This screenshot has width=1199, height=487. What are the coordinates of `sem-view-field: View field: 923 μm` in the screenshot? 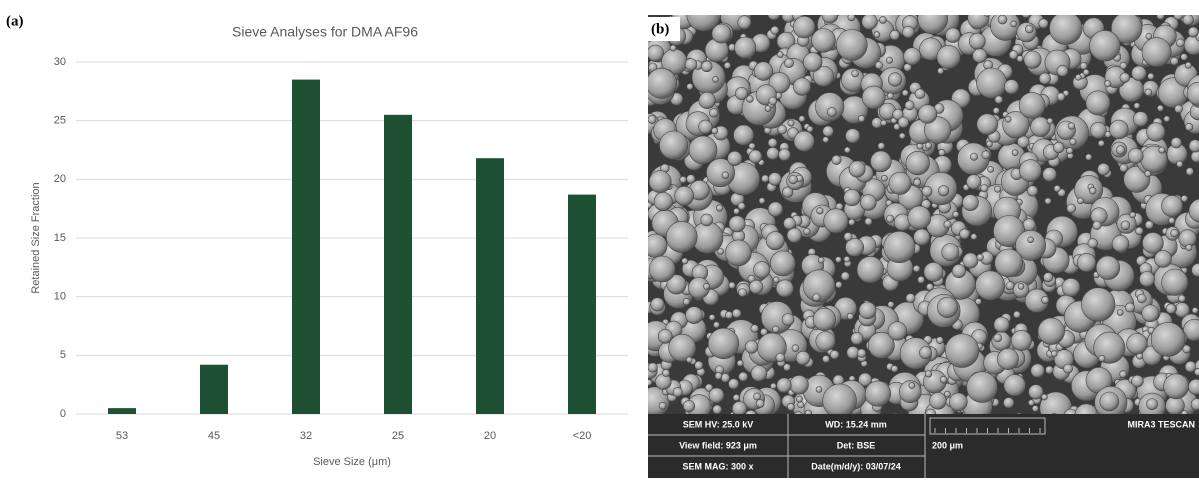 It's located at (718, 445).